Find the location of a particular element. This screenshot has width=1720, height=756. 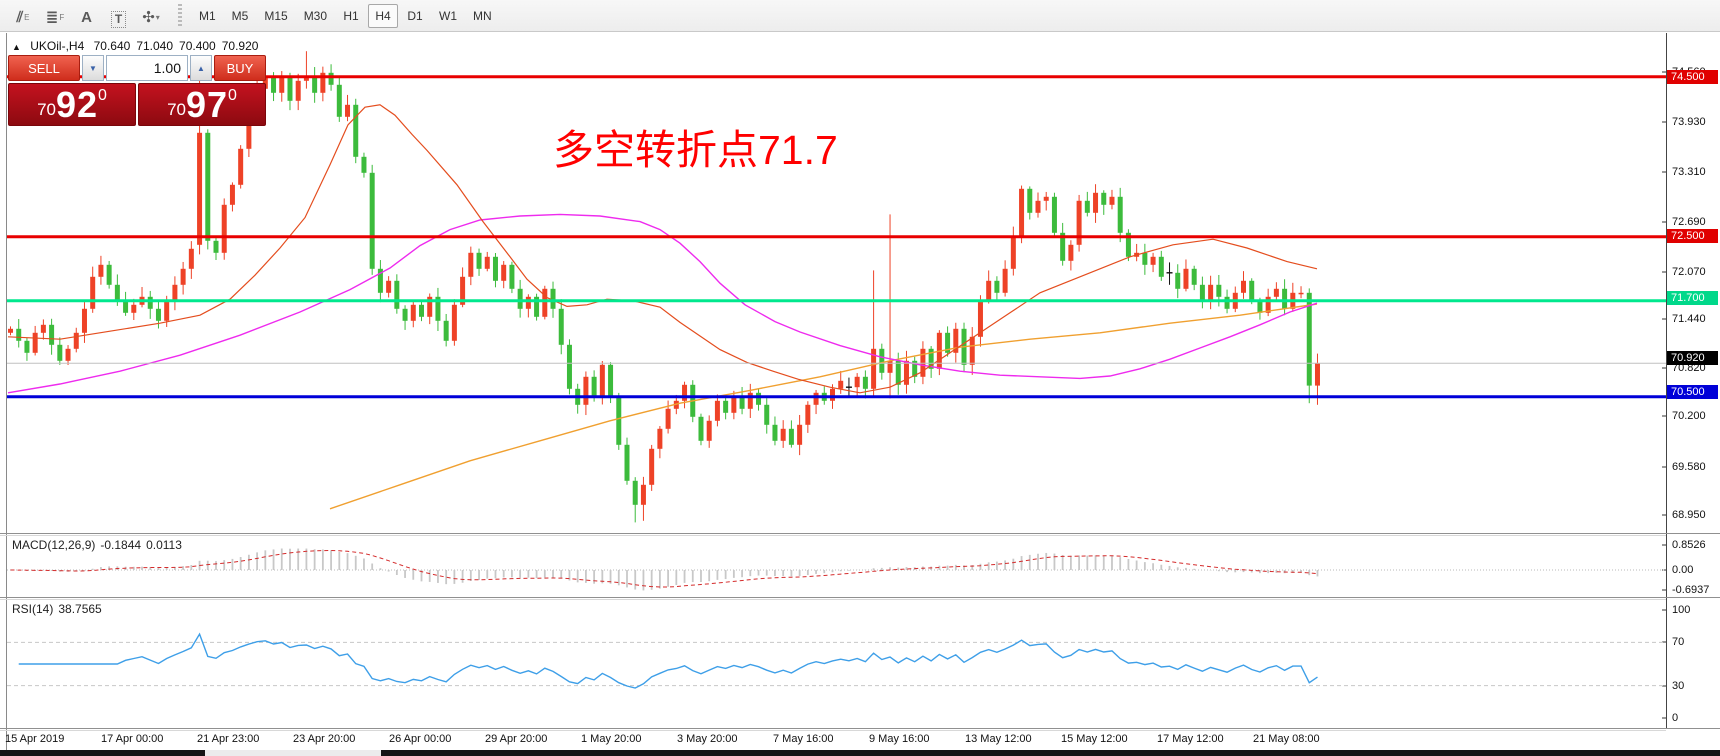

price-tick-label: 68.950 is located at coordinates (1689, 515).